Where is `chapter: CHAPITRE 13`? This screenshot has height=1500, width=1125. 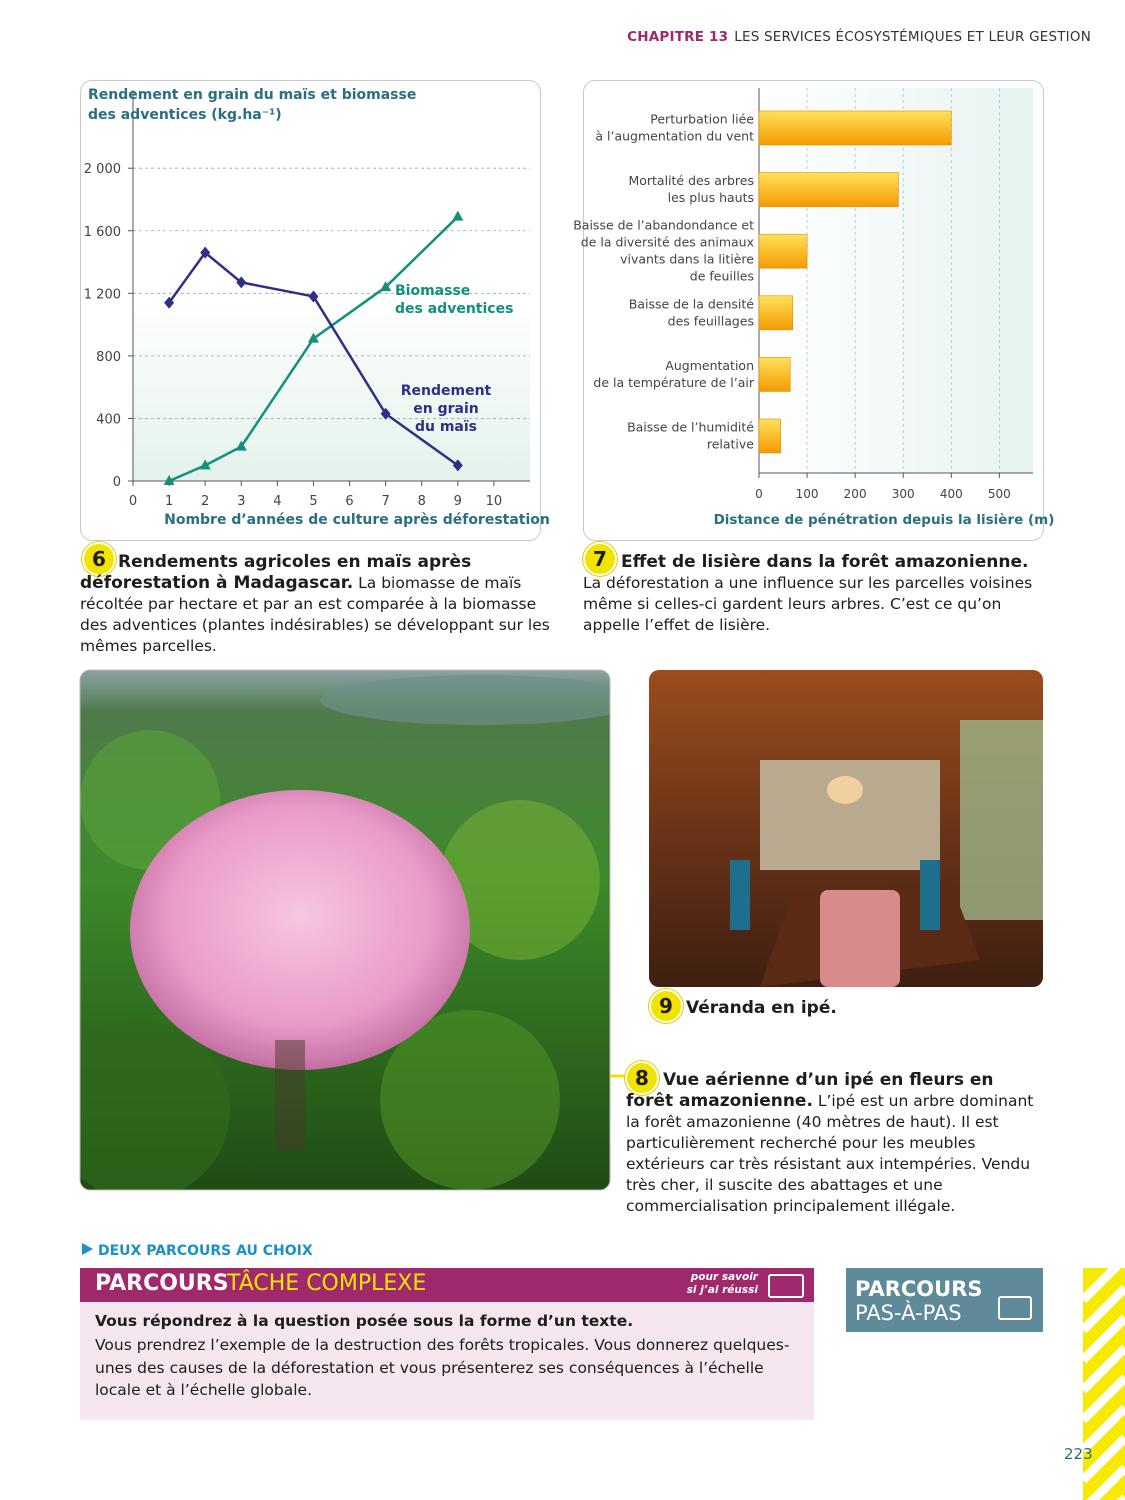
chapter: CHAPITRE 13 is located at coordinates (678, 37).